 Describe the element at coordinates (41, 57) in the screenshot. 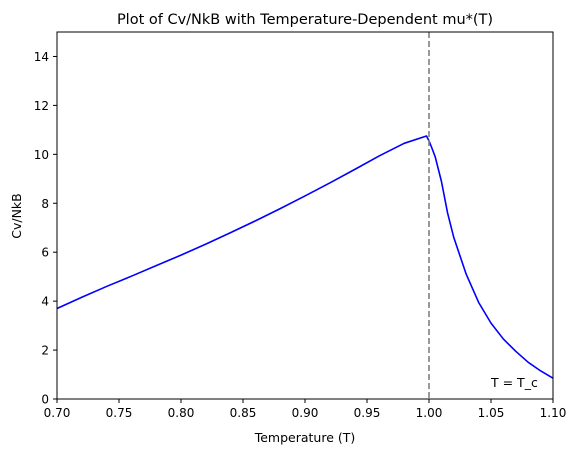

I see `y-tick-label: 14` at that location.